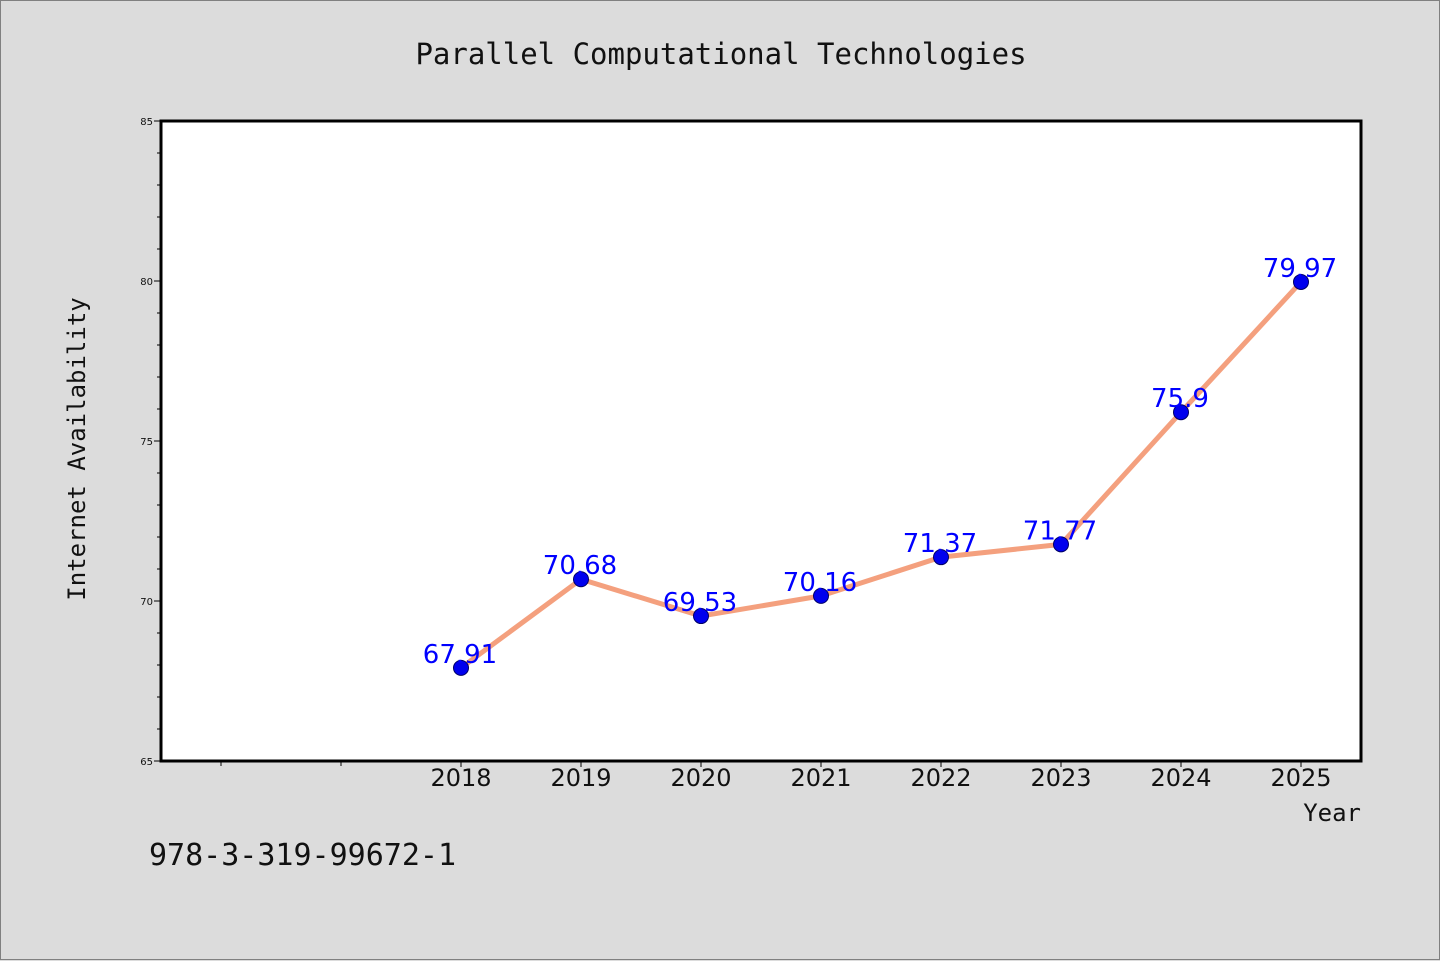  Describe the element at coordinates (941, 557) in the screenshot. I see `data-point-2022` at that location.